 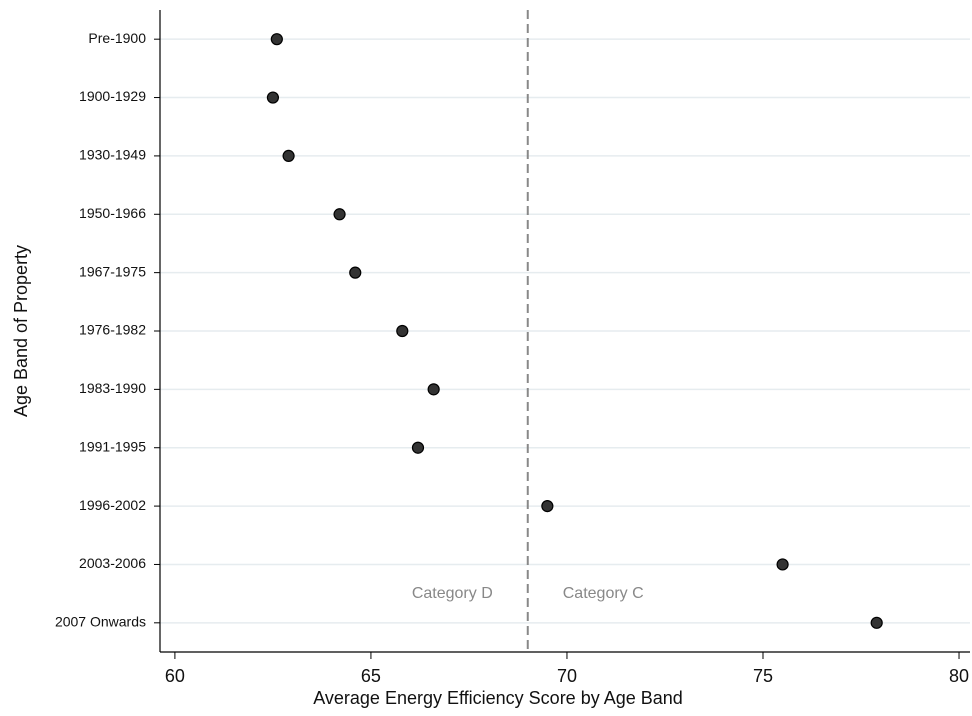 I want to click on x-tick-label: 70, so click(x=567, y=676).